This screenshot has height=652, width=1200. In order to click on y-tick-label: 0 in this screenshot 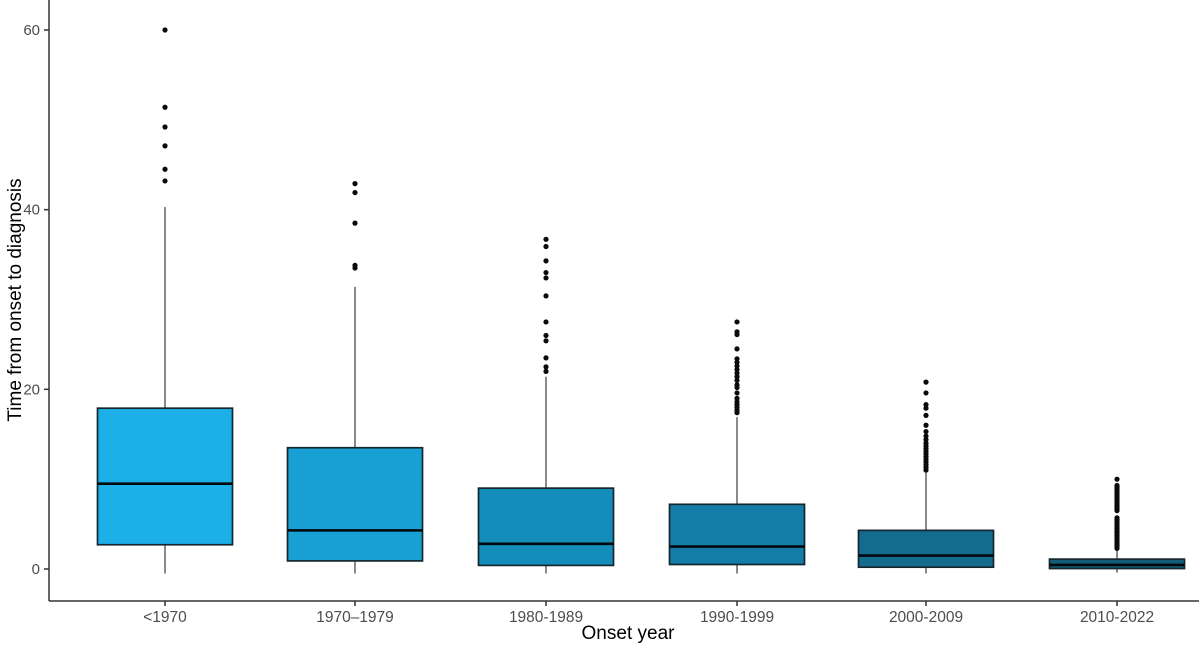, I will do `click(36, 569)`.